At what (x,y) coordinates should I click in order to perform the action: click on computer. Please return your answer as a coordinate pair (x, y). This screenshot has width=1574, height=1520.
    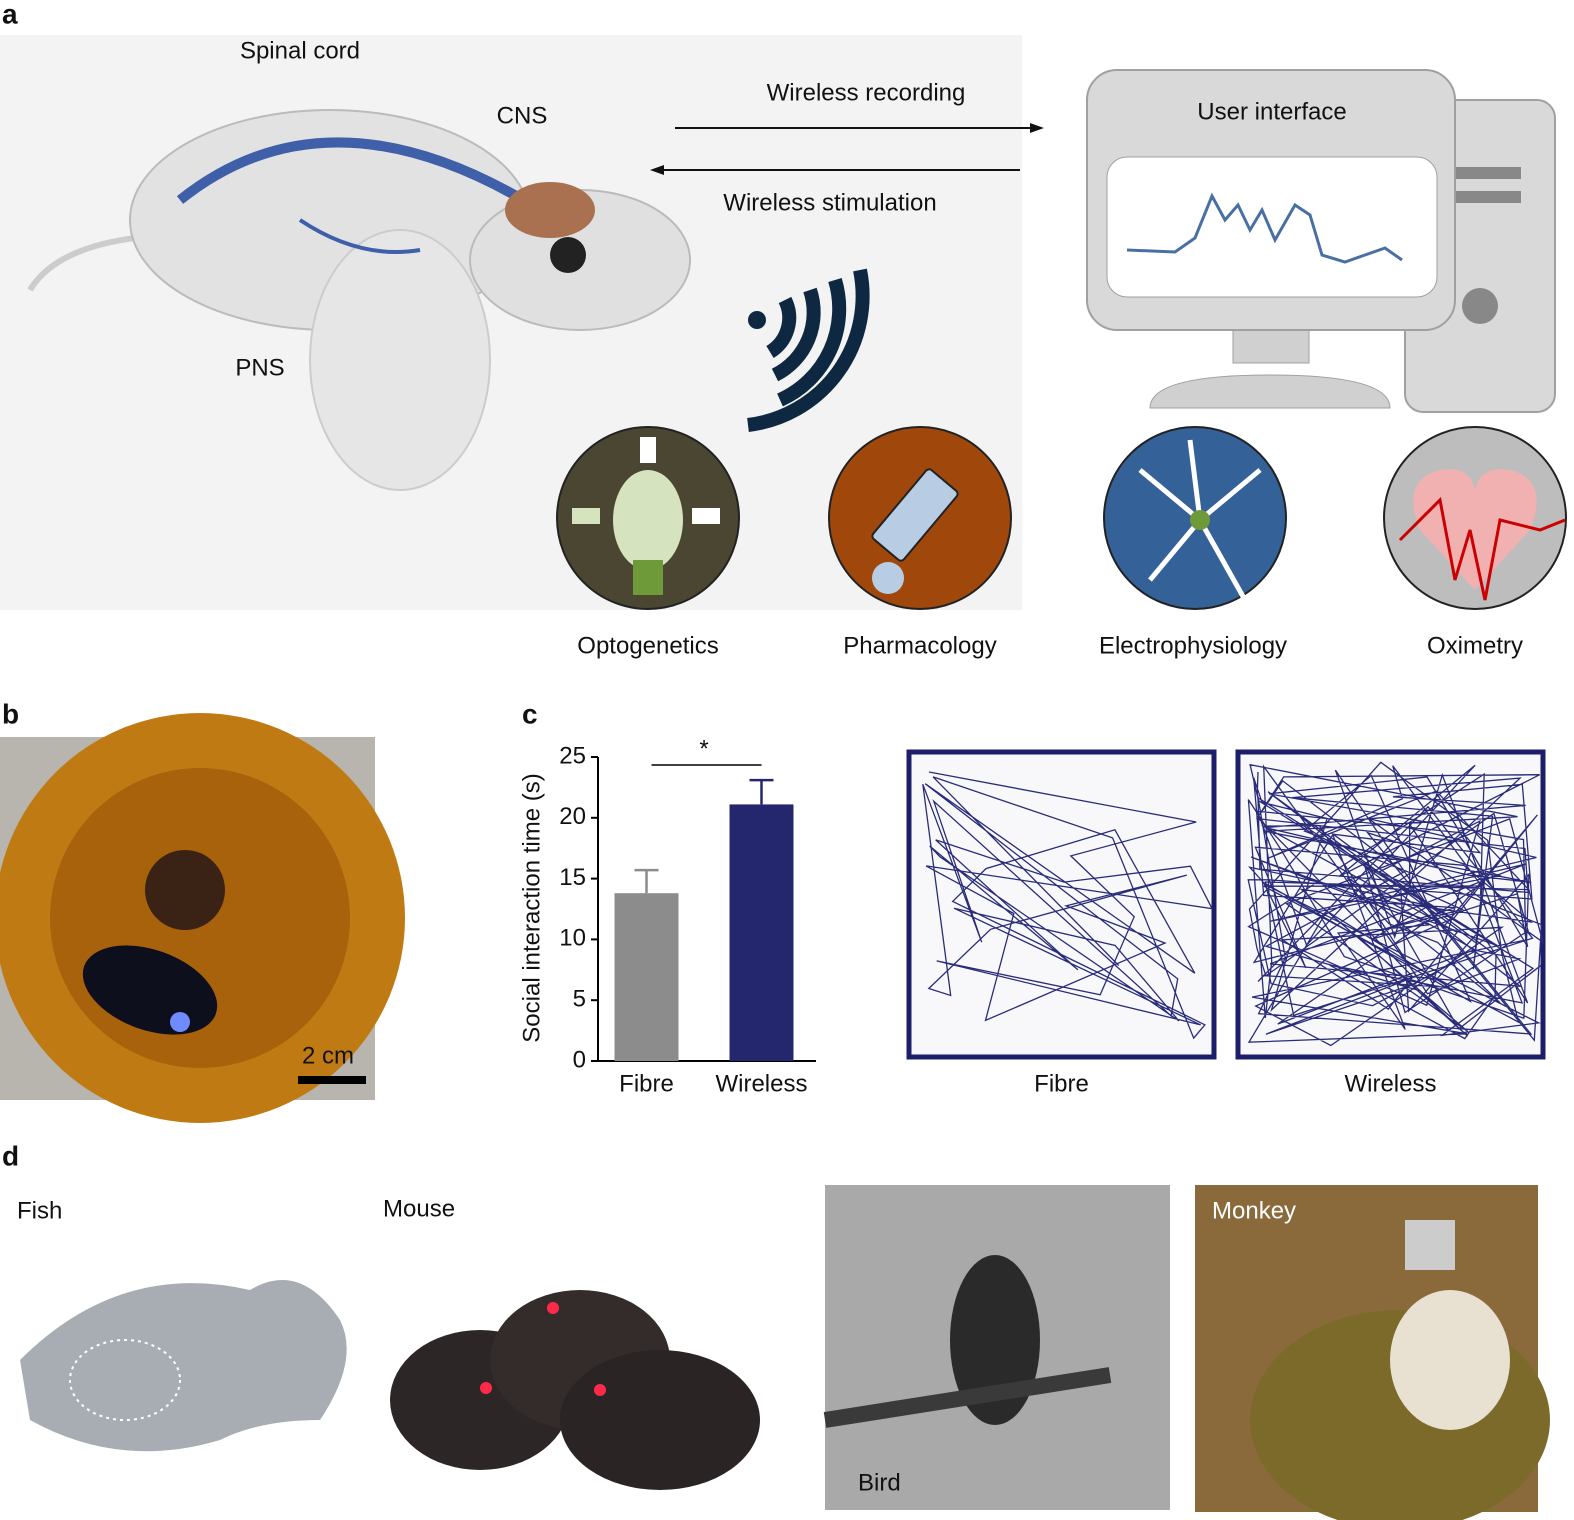
    Looking at the image, I should click on (1321, 241).